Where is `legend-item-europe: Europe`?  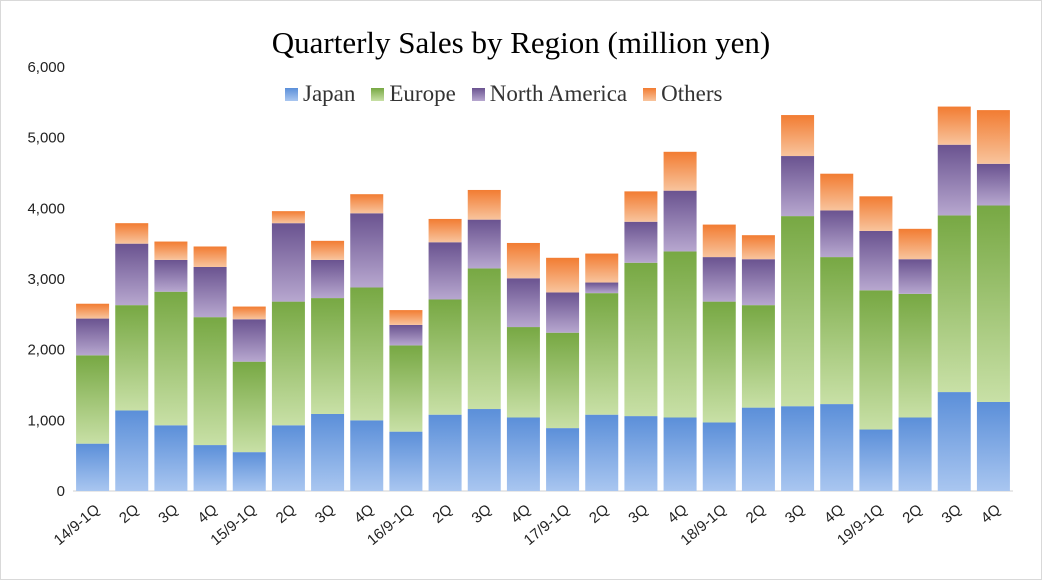
legend-item-europe: Europe is located at coordinates (413, 94).